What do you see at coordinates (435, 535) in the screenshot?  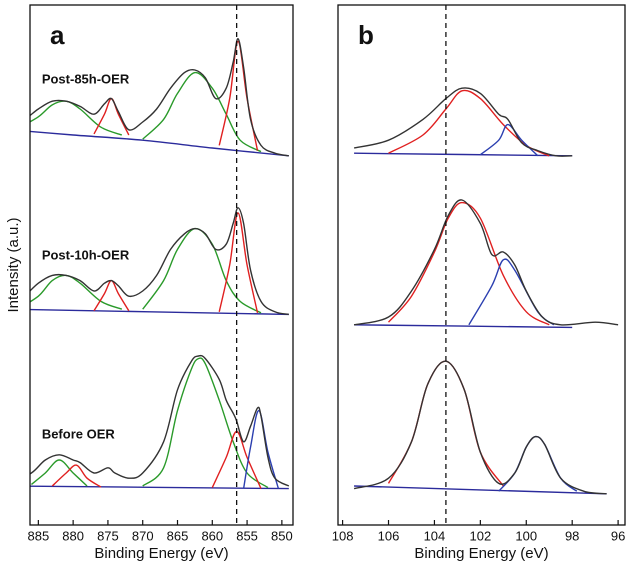 I see `x-tick-label: 104` at bounding box center [435, 535].